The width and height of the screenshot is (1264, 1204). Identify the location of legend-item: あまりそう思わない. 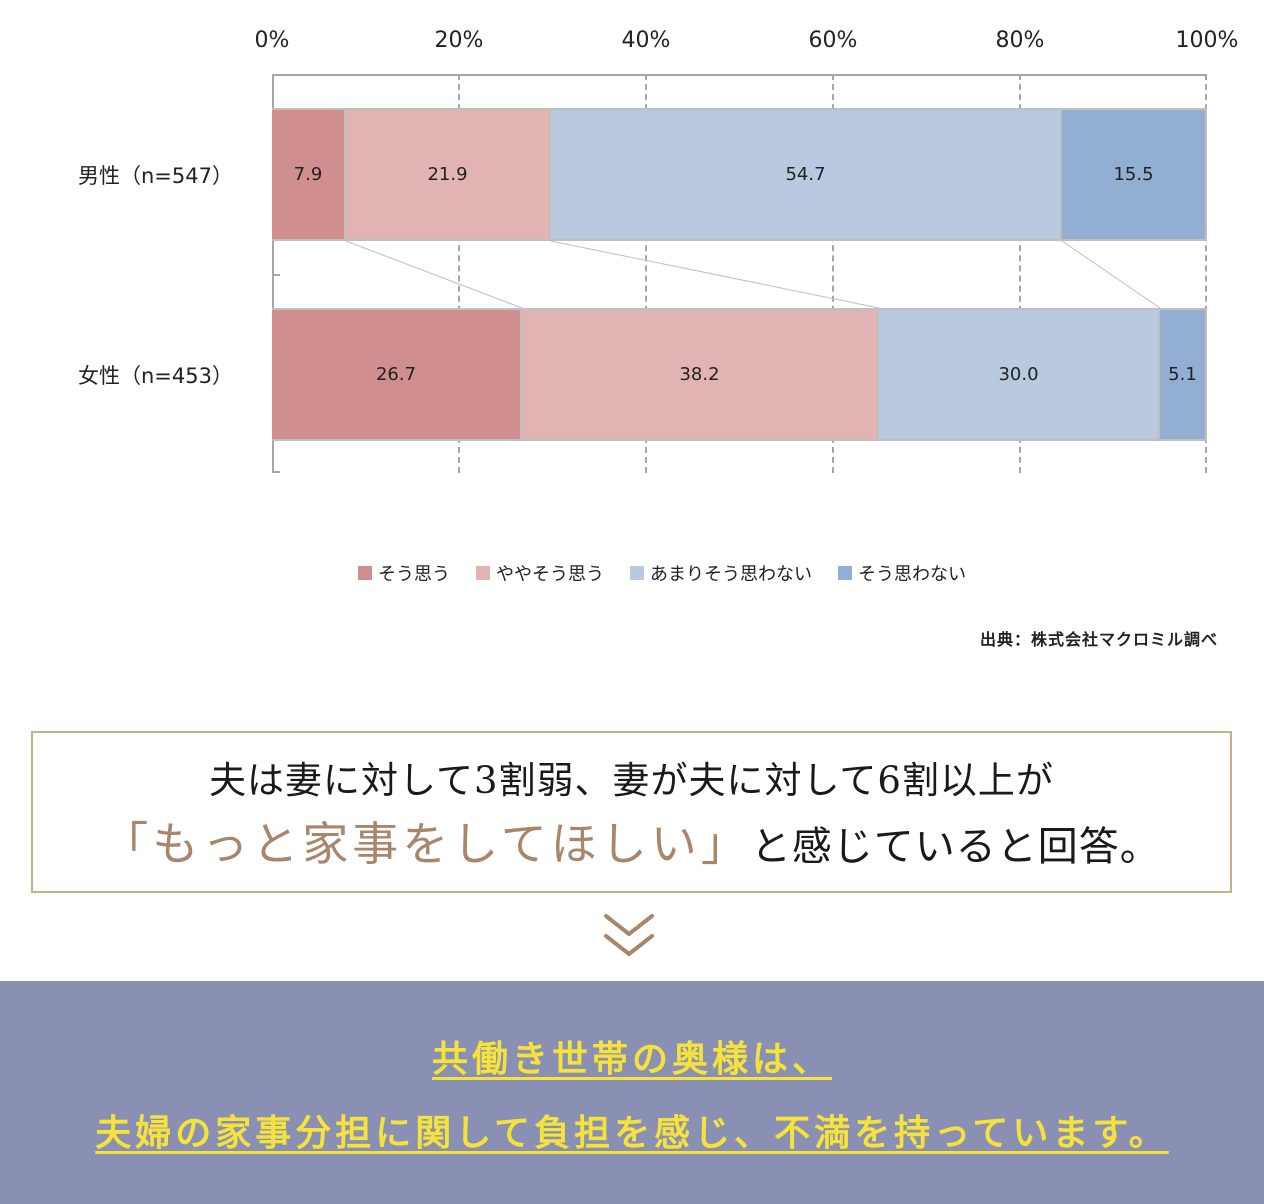
(721, 573).